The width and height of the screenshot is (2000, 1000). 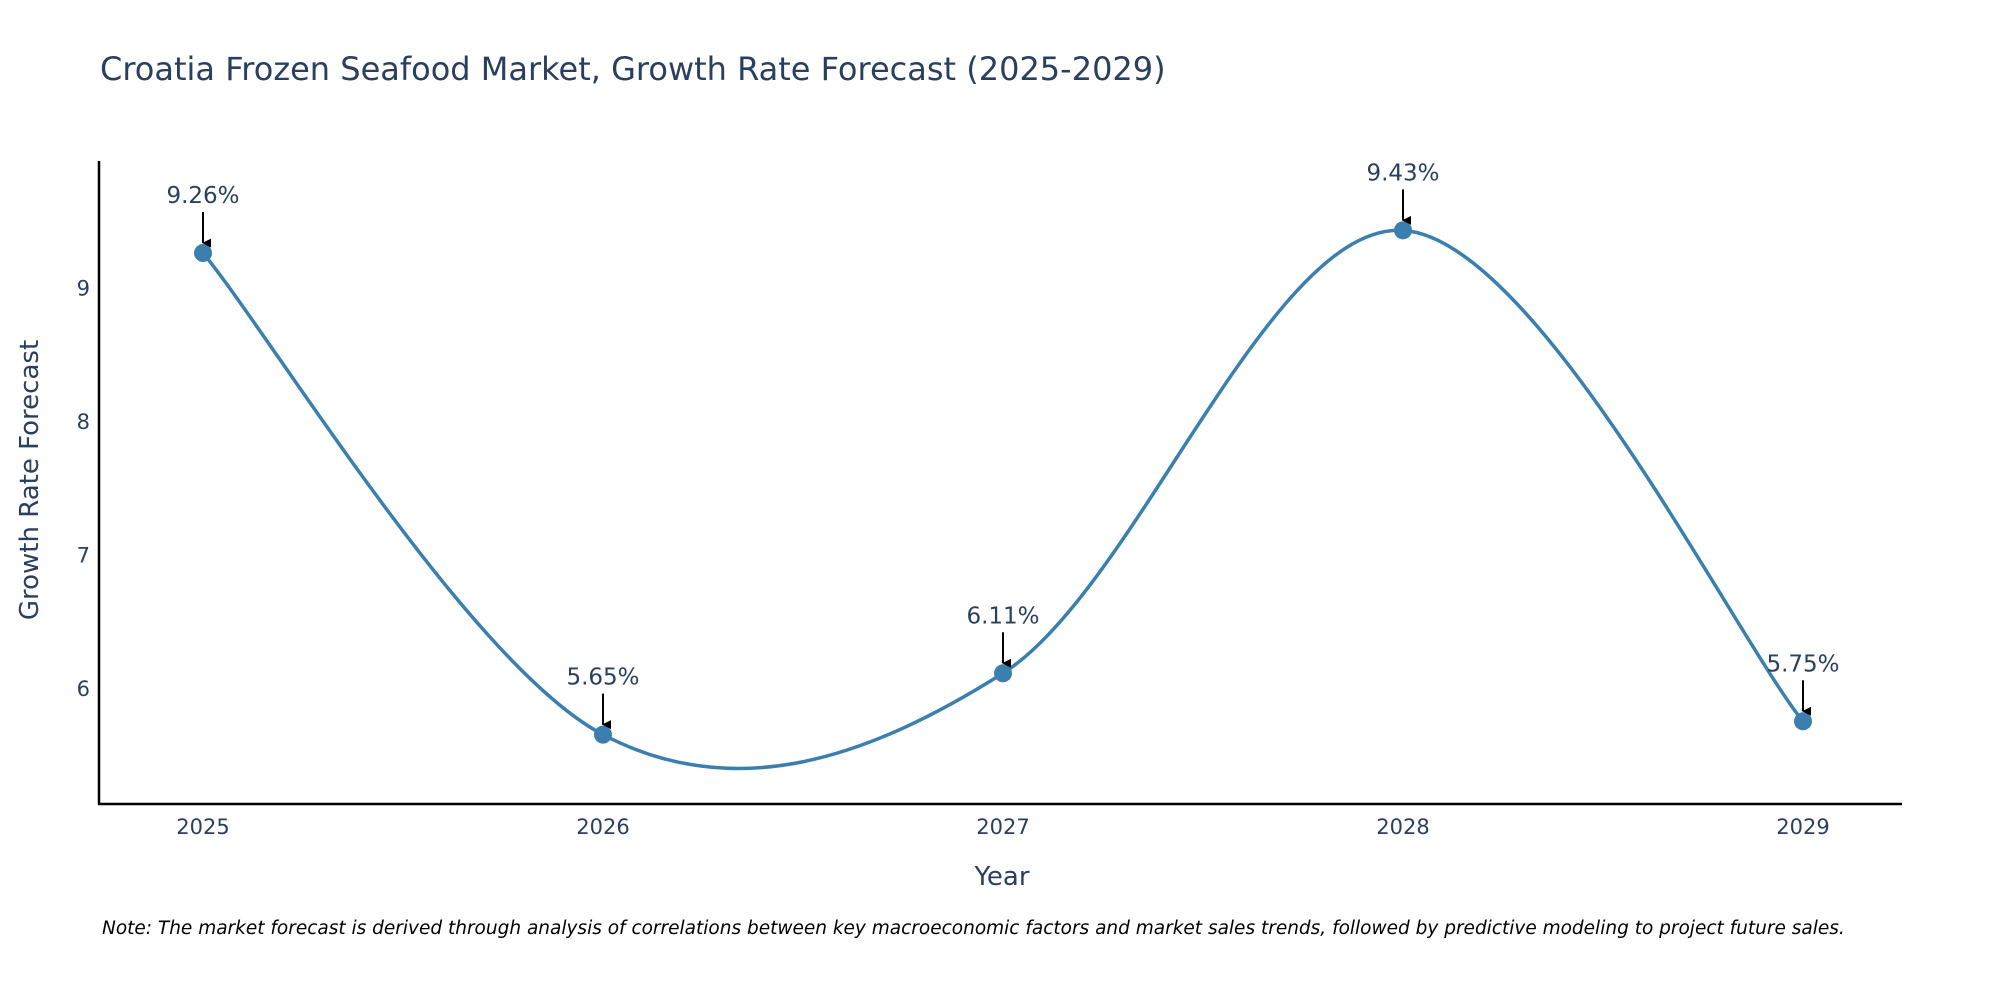 What do you see at coordinates (83, 489) in the screenshot?
I see `y-tick-labels: 6 7 8 9` at bounding box center [83, 489].